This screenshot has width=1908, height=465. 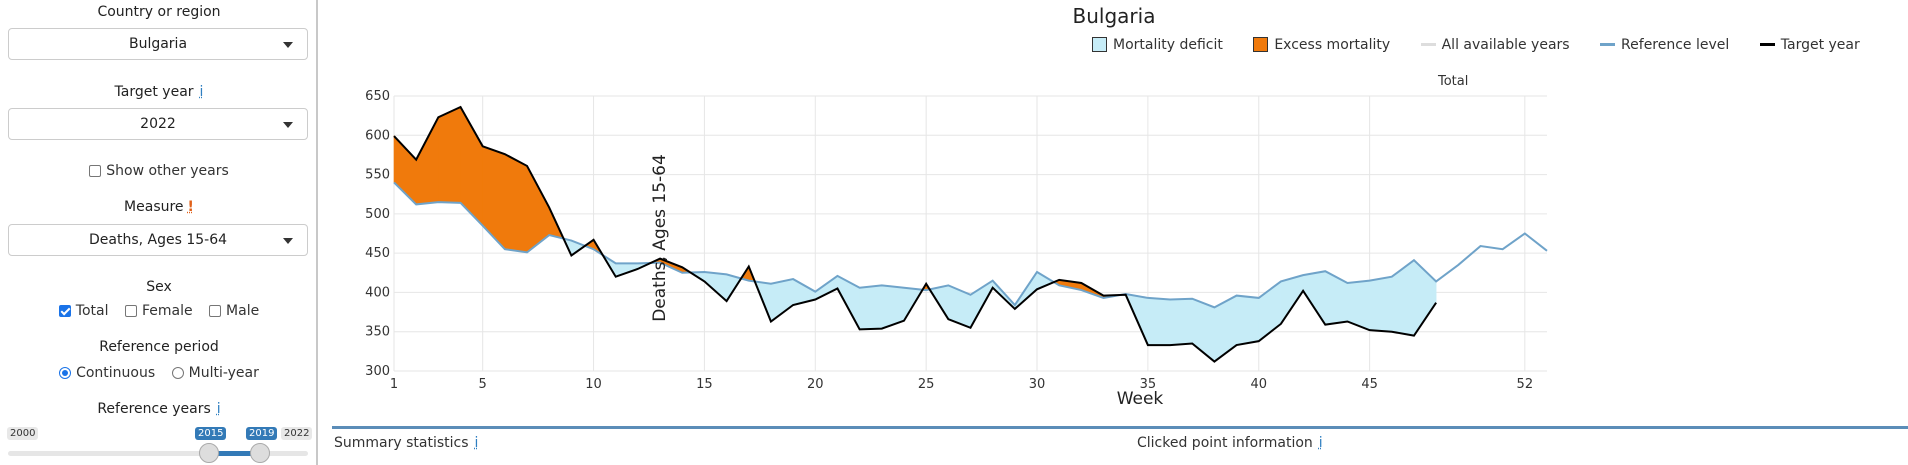 I want to click on show-other-years-row: Show other years, so click(x=159, y=171).